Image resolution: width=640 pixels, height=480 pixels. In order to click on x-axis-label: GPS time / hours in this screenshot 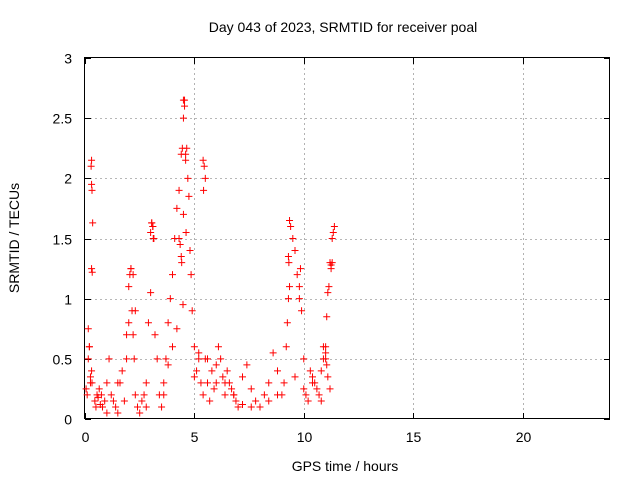, I will do `click(345, 466)`.